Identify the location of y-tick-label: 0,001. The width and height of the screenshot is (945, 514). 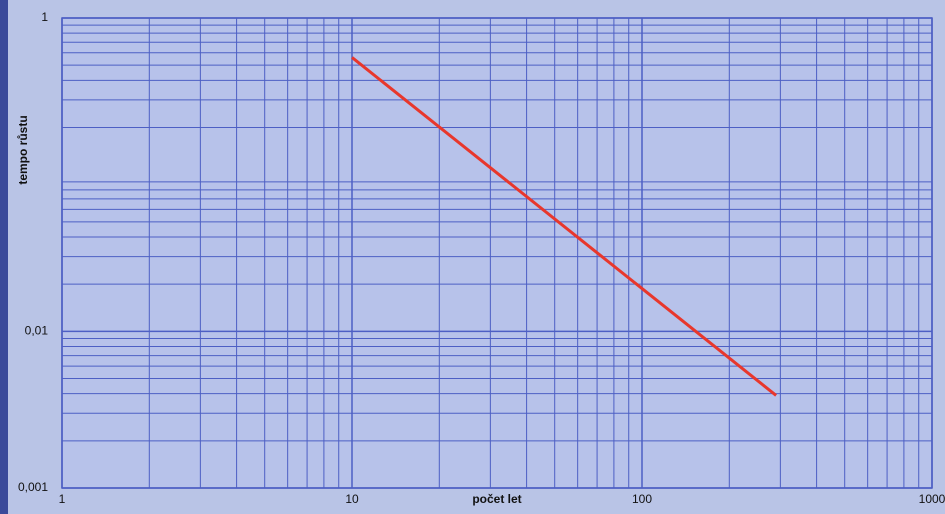
(33, 487).